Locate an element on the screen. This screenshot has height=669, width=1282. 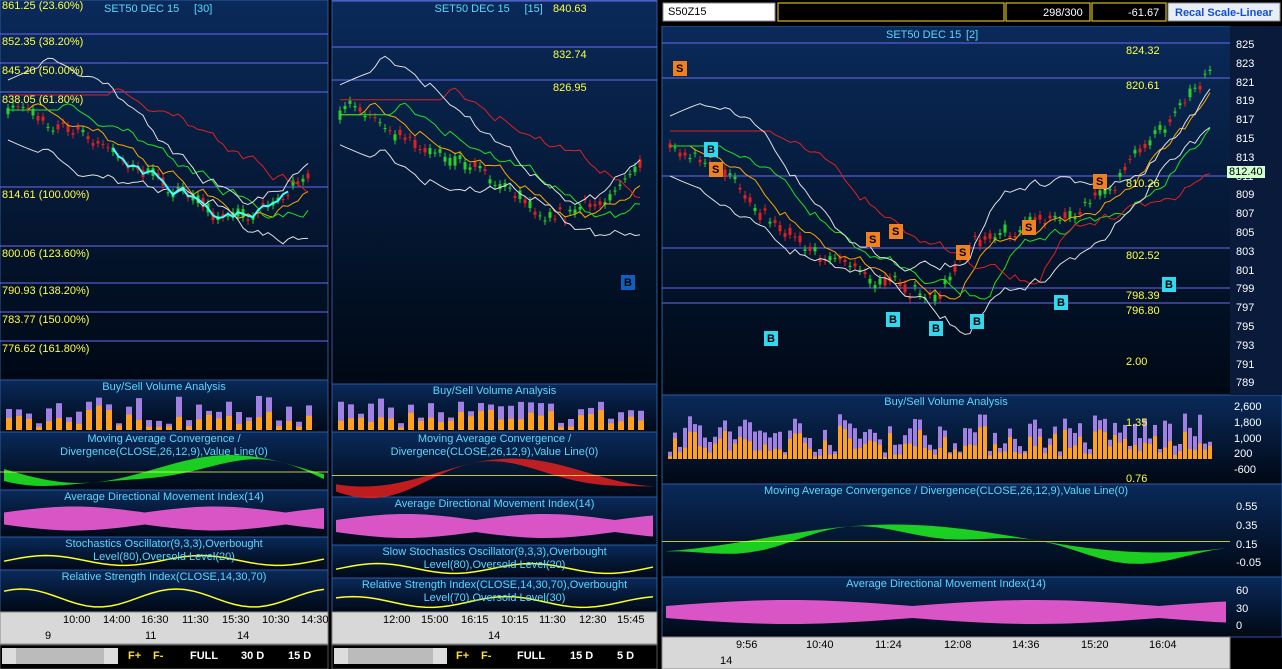
price-tick: 799 is located at coordinates (1245, 289).